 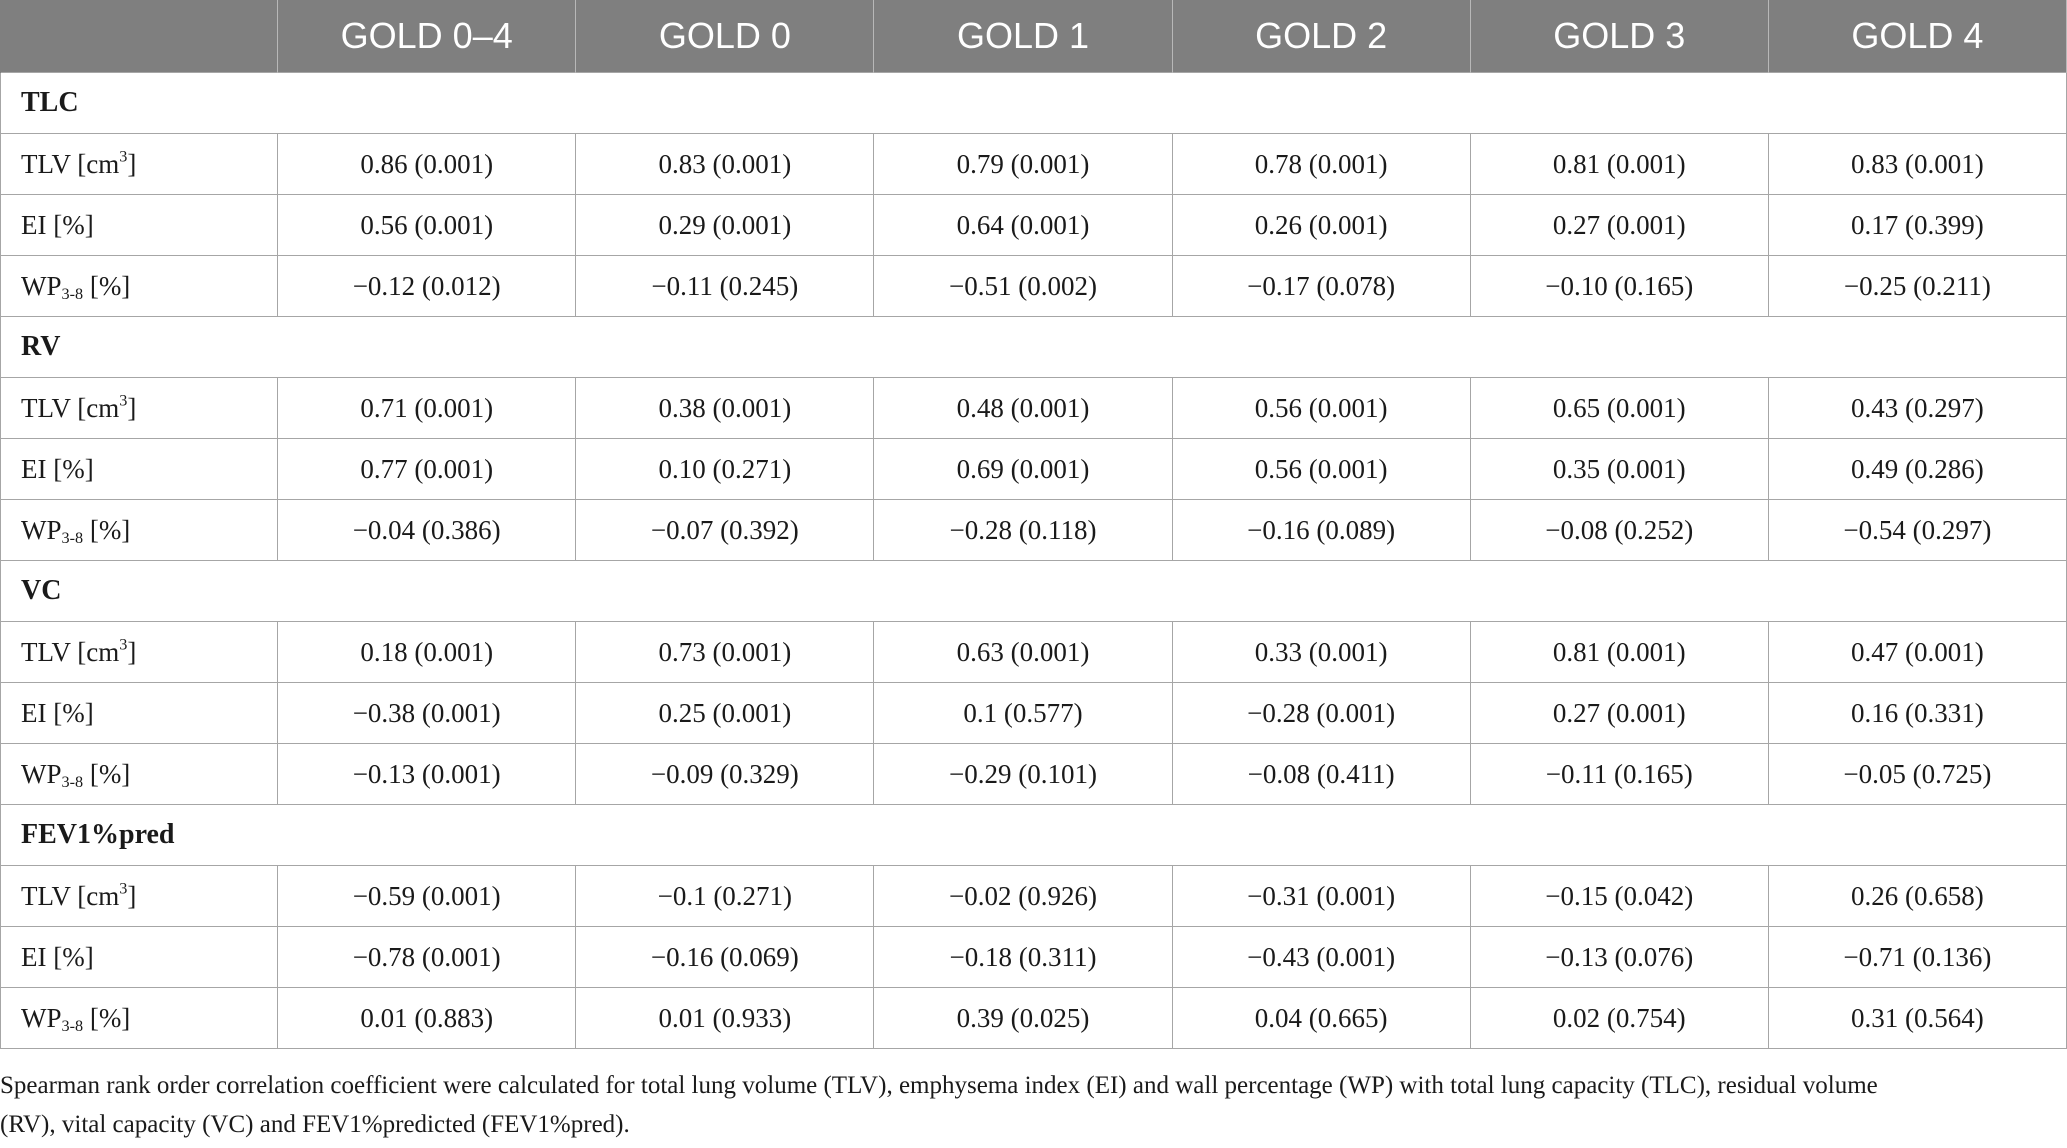 I want to click on value-cell: 0.1 (0.577), so click(x=1023, y=713).